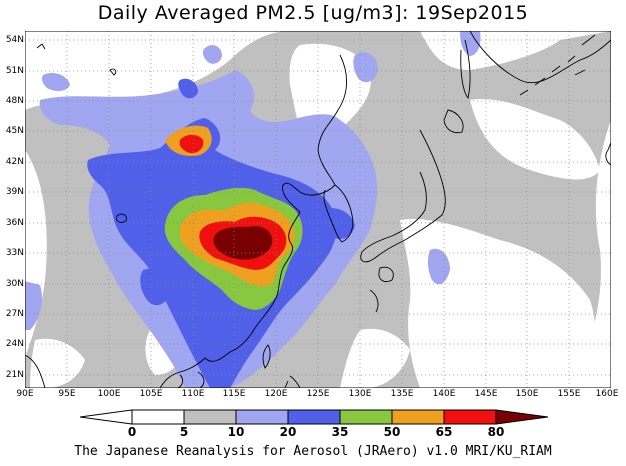 This screenshot has width=626, height=466. What do you see at coordinates (14, 284) in the screenshot?
I see `lat-tick-30N: 30N` at bounding box center [14, 284].